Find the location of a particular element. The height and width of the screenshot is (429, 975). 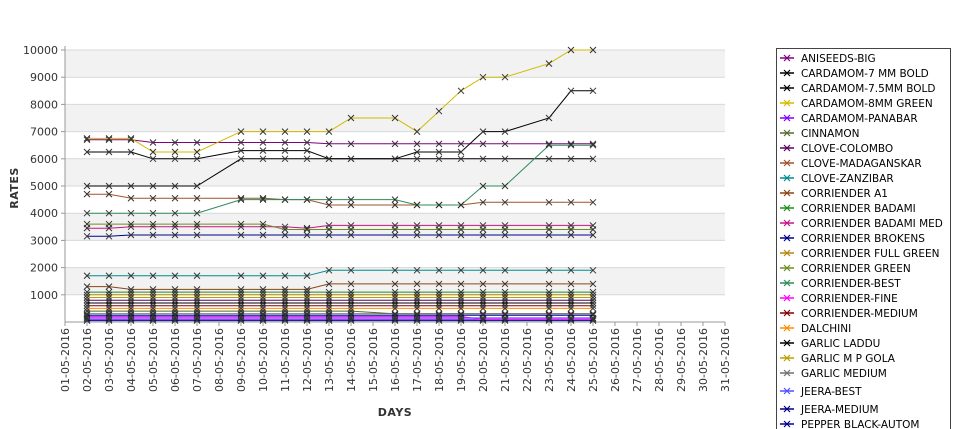

legend-item: ANISEEDS-BIG is located at coordinates (828, 59).